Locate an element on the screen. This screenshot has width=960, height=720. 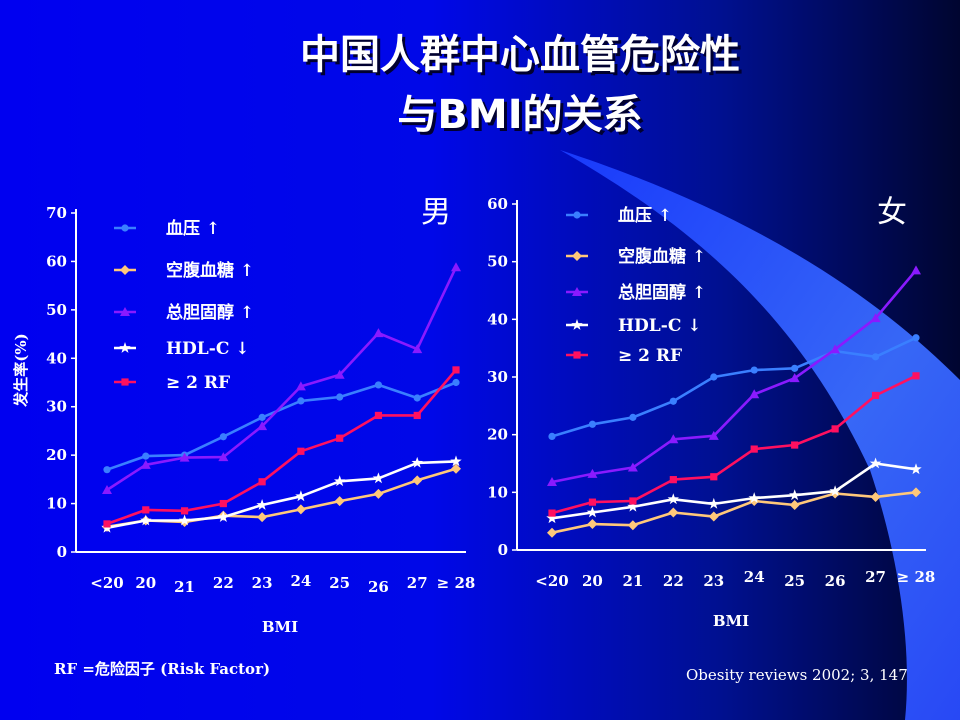
slide-title-line2: 与BMI的关系 is located at coordinates (520, 115).